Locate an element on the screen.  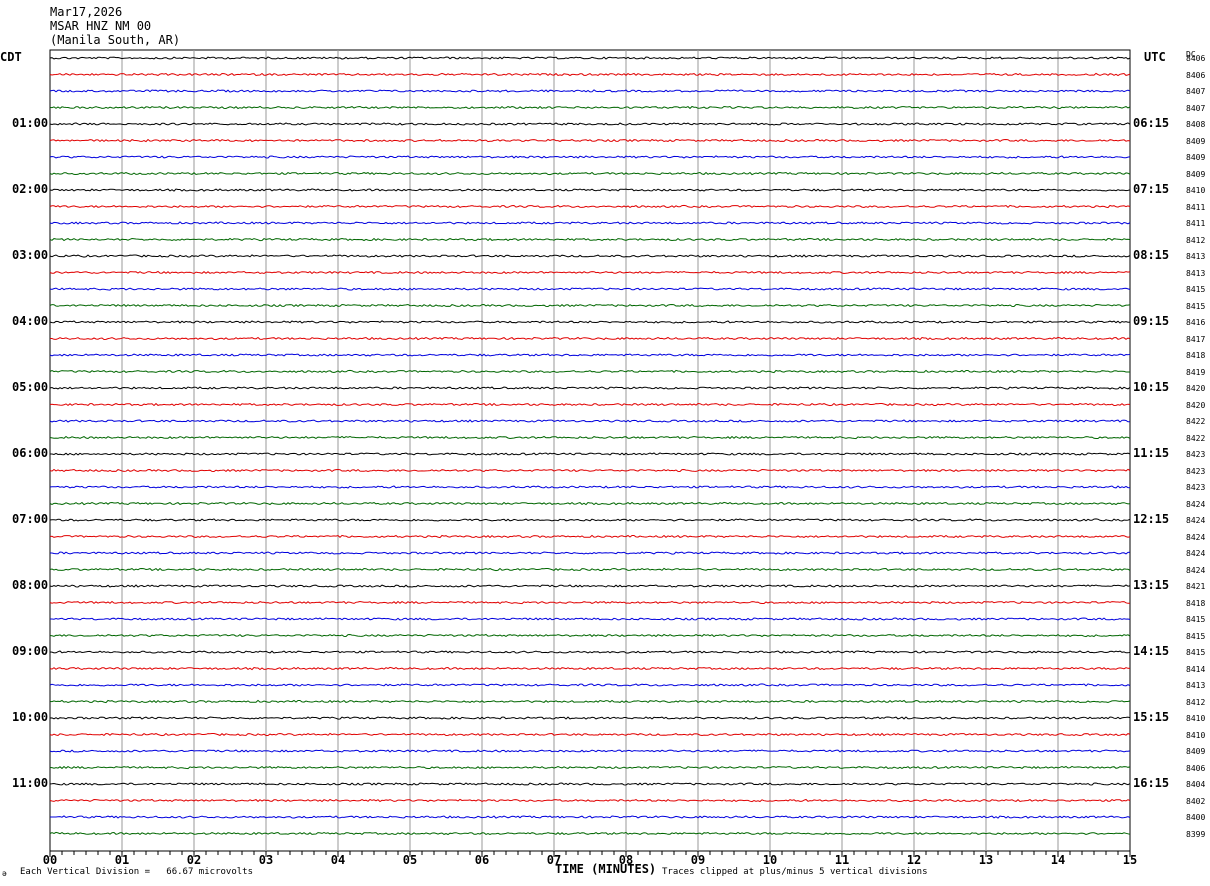
x-tick-label: 08 is located at coordinates (626, 860).